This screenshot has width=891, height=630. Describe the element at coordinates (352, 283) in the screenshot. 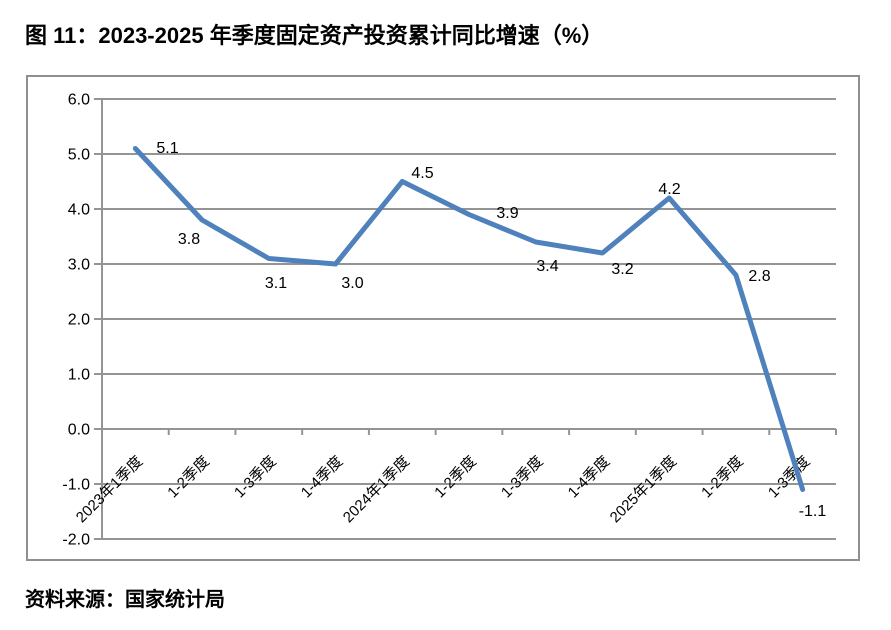

I see `data-label: 3.0` at that location.